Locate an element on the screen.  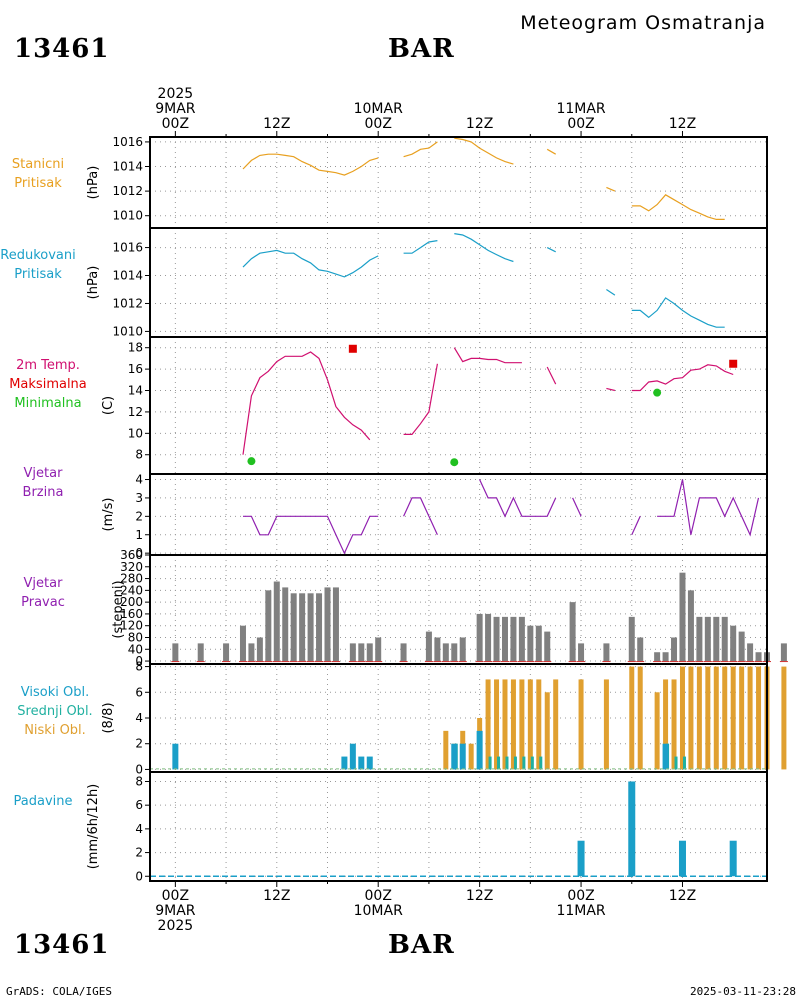
label-clouds: Visoki Obl. Srednji Obl. Niski Obl. is located at coordinates (55, 711).